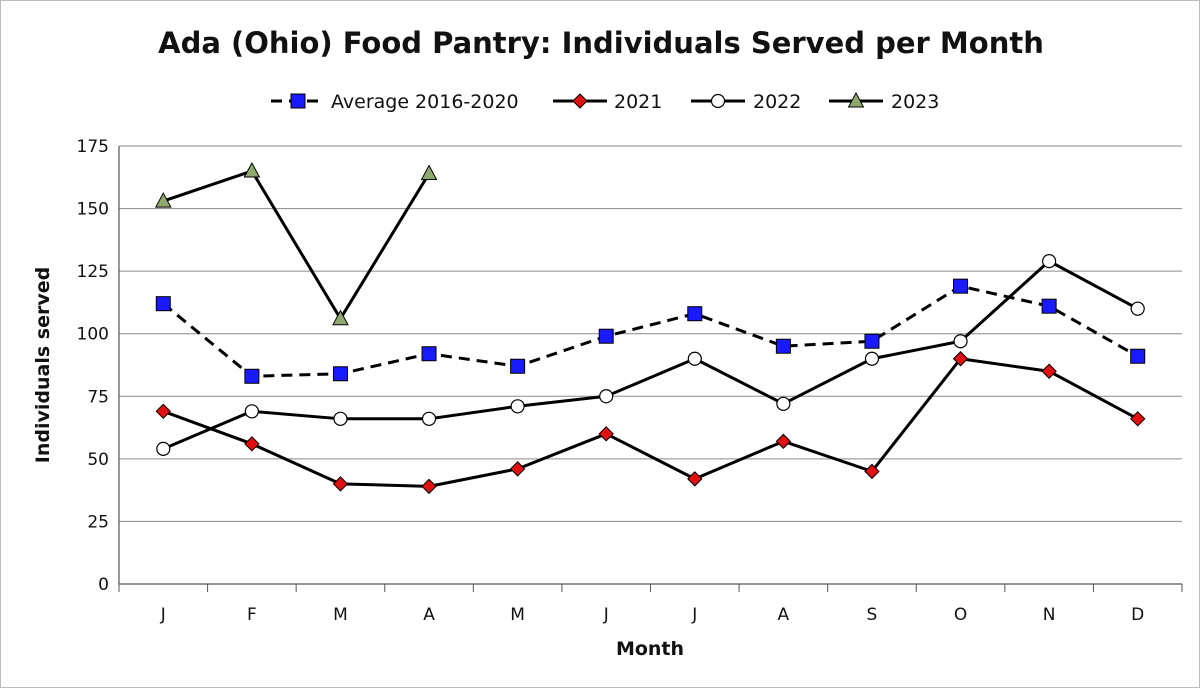 The height and width of the screenshot is (692, 1200). I want to click on x-tick-0: J, so click(163, 615).